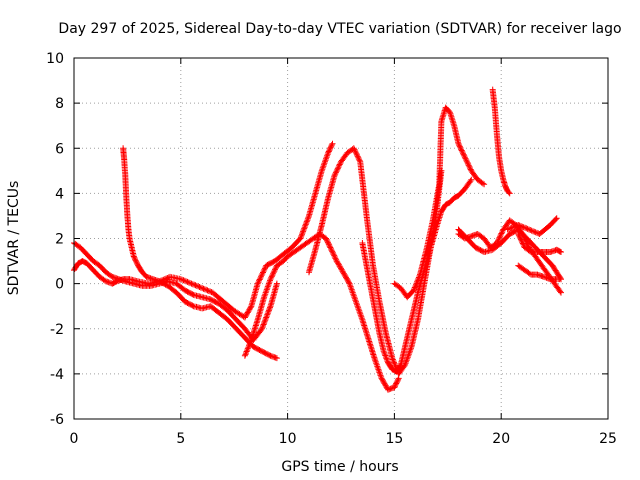 The width and height of the screenshot is (640, 480). Describe the element at coordinates (59, 194) in the screenshot. I see `y-tick-label: 4` at that location.